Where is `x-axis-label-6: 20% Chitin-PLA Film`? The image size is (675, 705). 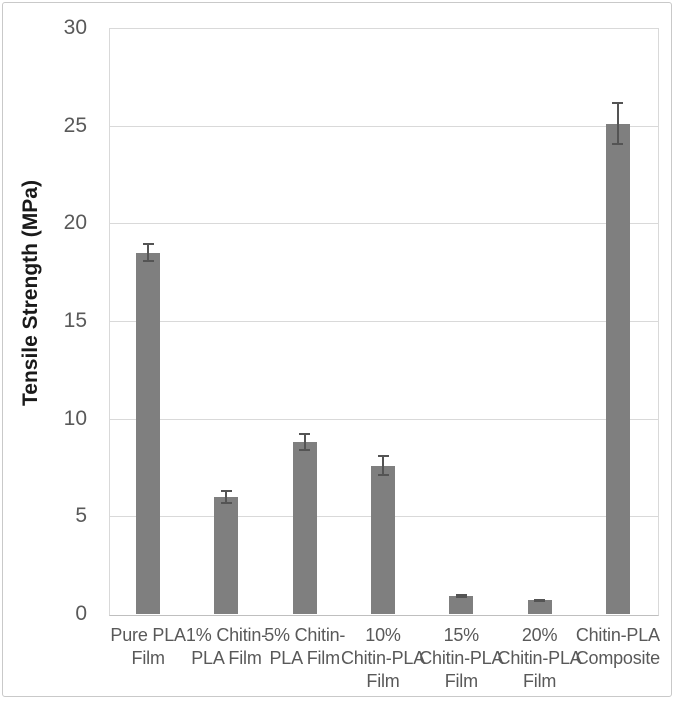
x-axis-label-6: 20% Chitin-PLA Film is located at coordinates (539, 658).